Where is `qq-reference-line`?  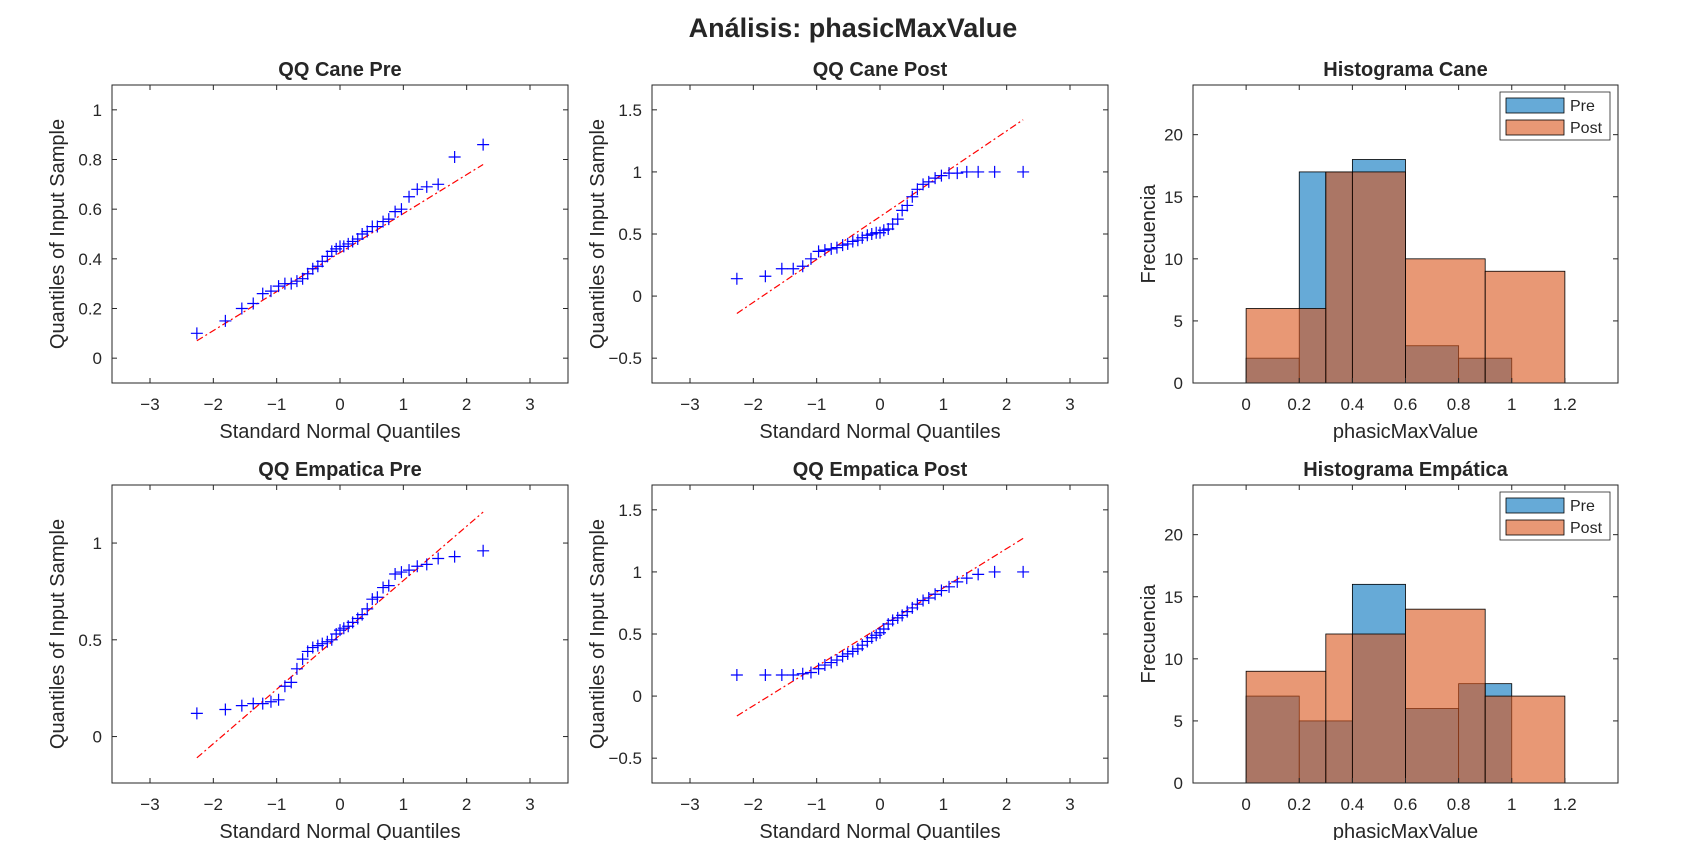
qq-reference-line is located at coordinates (340, 635).